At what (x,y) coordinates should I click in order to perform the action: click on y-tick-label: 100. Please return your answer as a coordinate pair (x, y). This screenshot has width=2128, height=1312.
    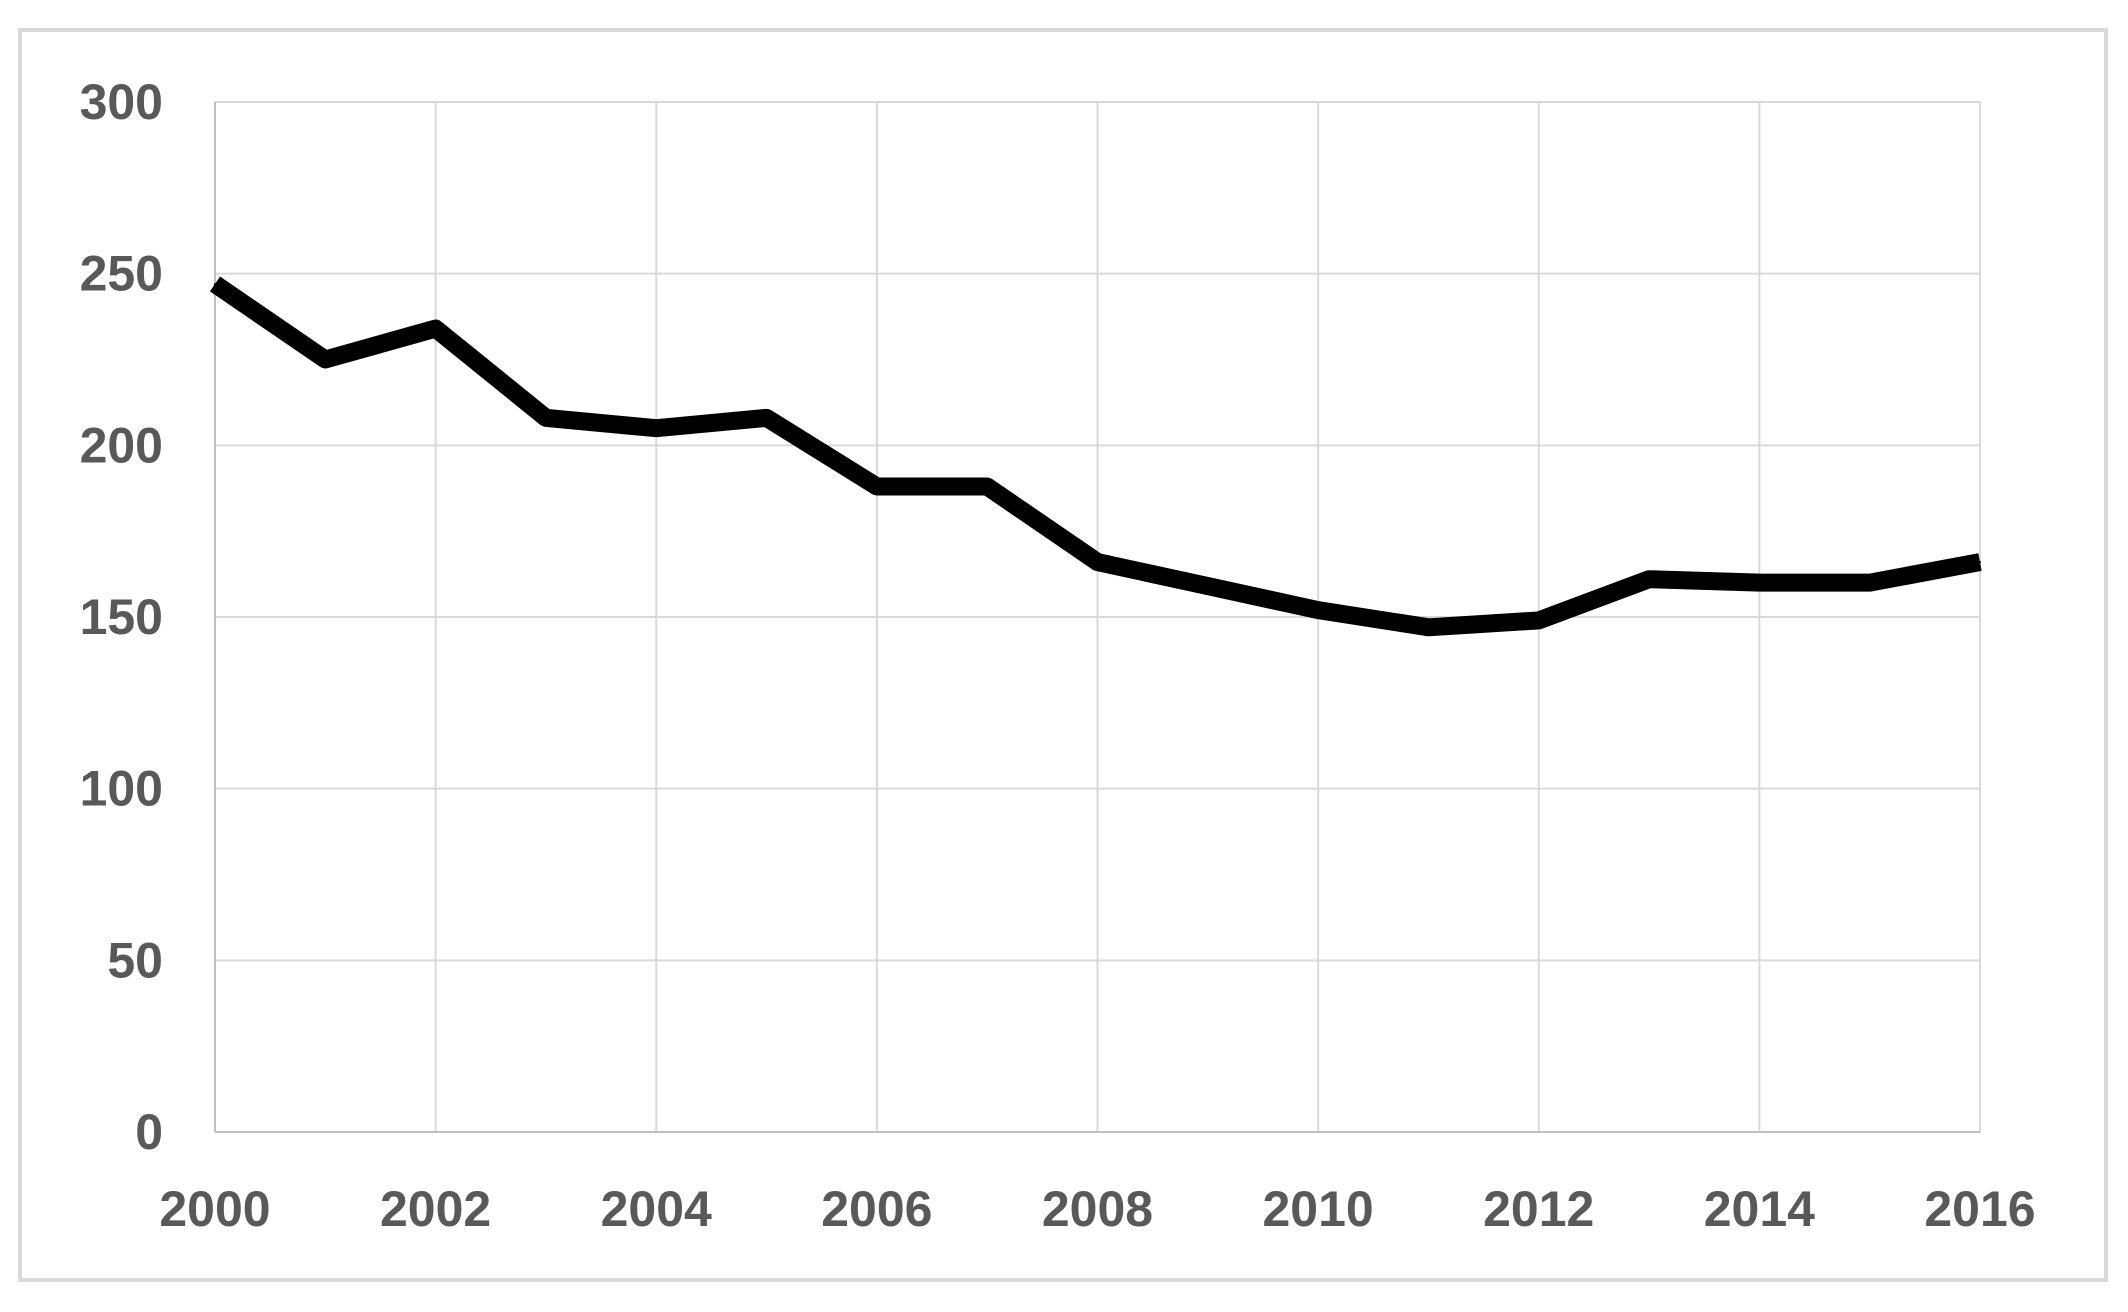
    Looking at the image, I should click on (121, 789).